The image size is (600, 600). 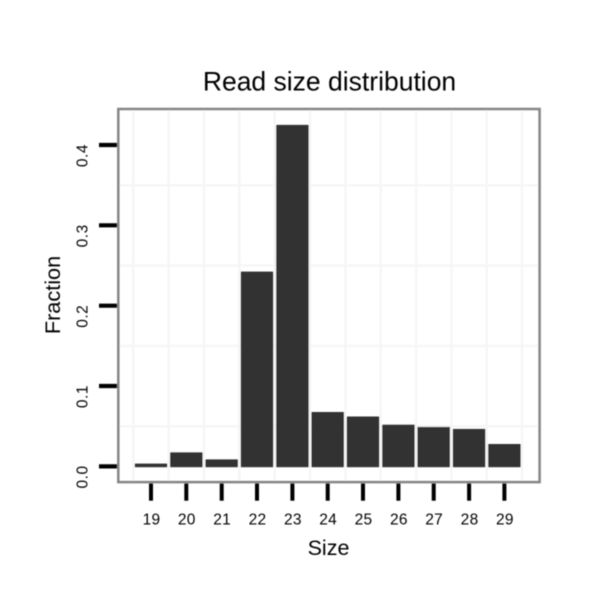 I want to click on svg-text: 28, so click(x=470, y=519).